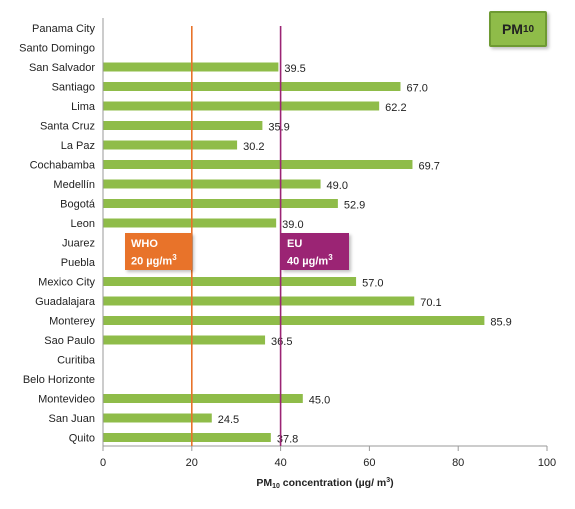 The image size is (575, 509). Describe the element at coordinates (315, 251) in the screenshot. I see `eu-reference-label: EU 40 µg/m3` at that location.